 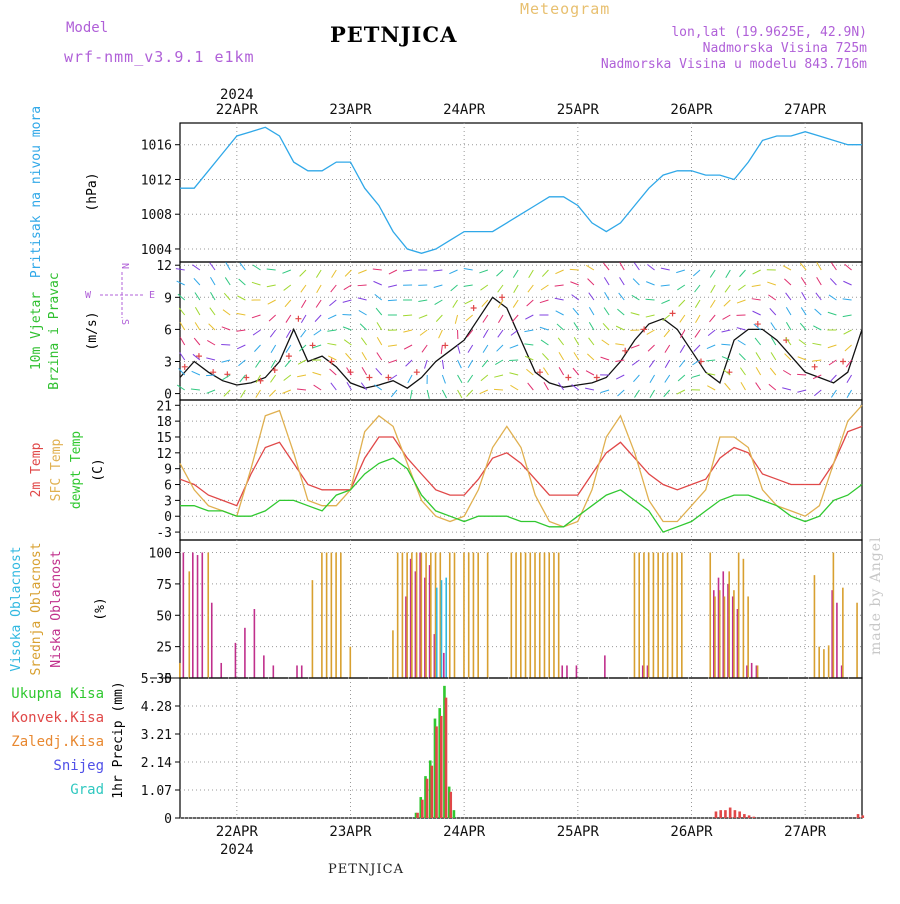 I want to click on ylabel-dewpoint: dewpt Temp, so click(x=76, y=470).